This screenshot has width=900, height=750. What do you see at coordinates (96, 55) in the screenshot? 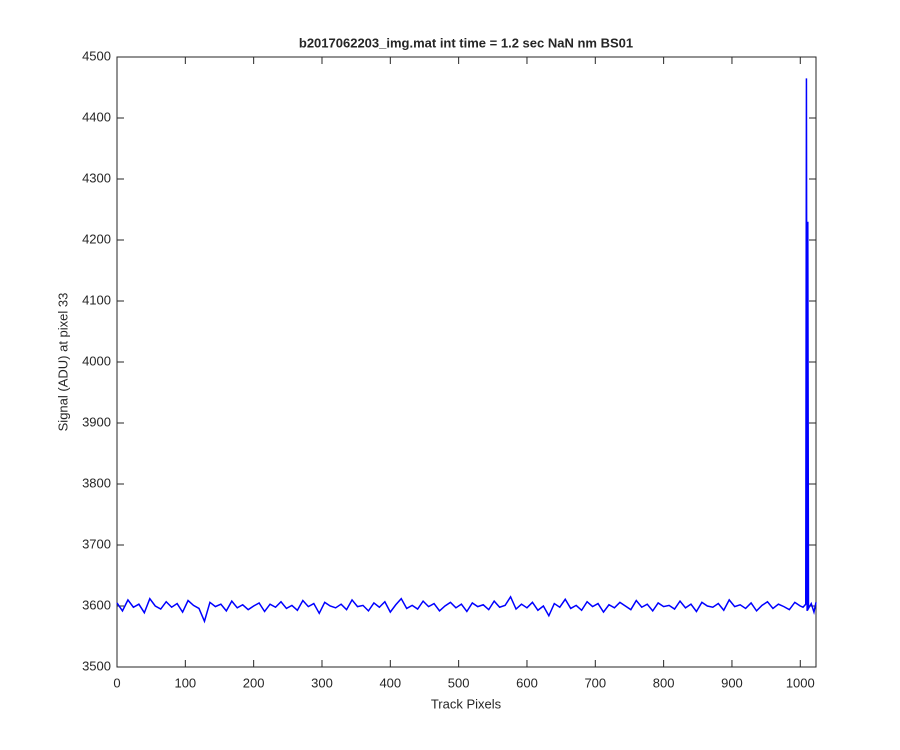
I see `y-tick-label: 4500` at bounding box center [96, 55].